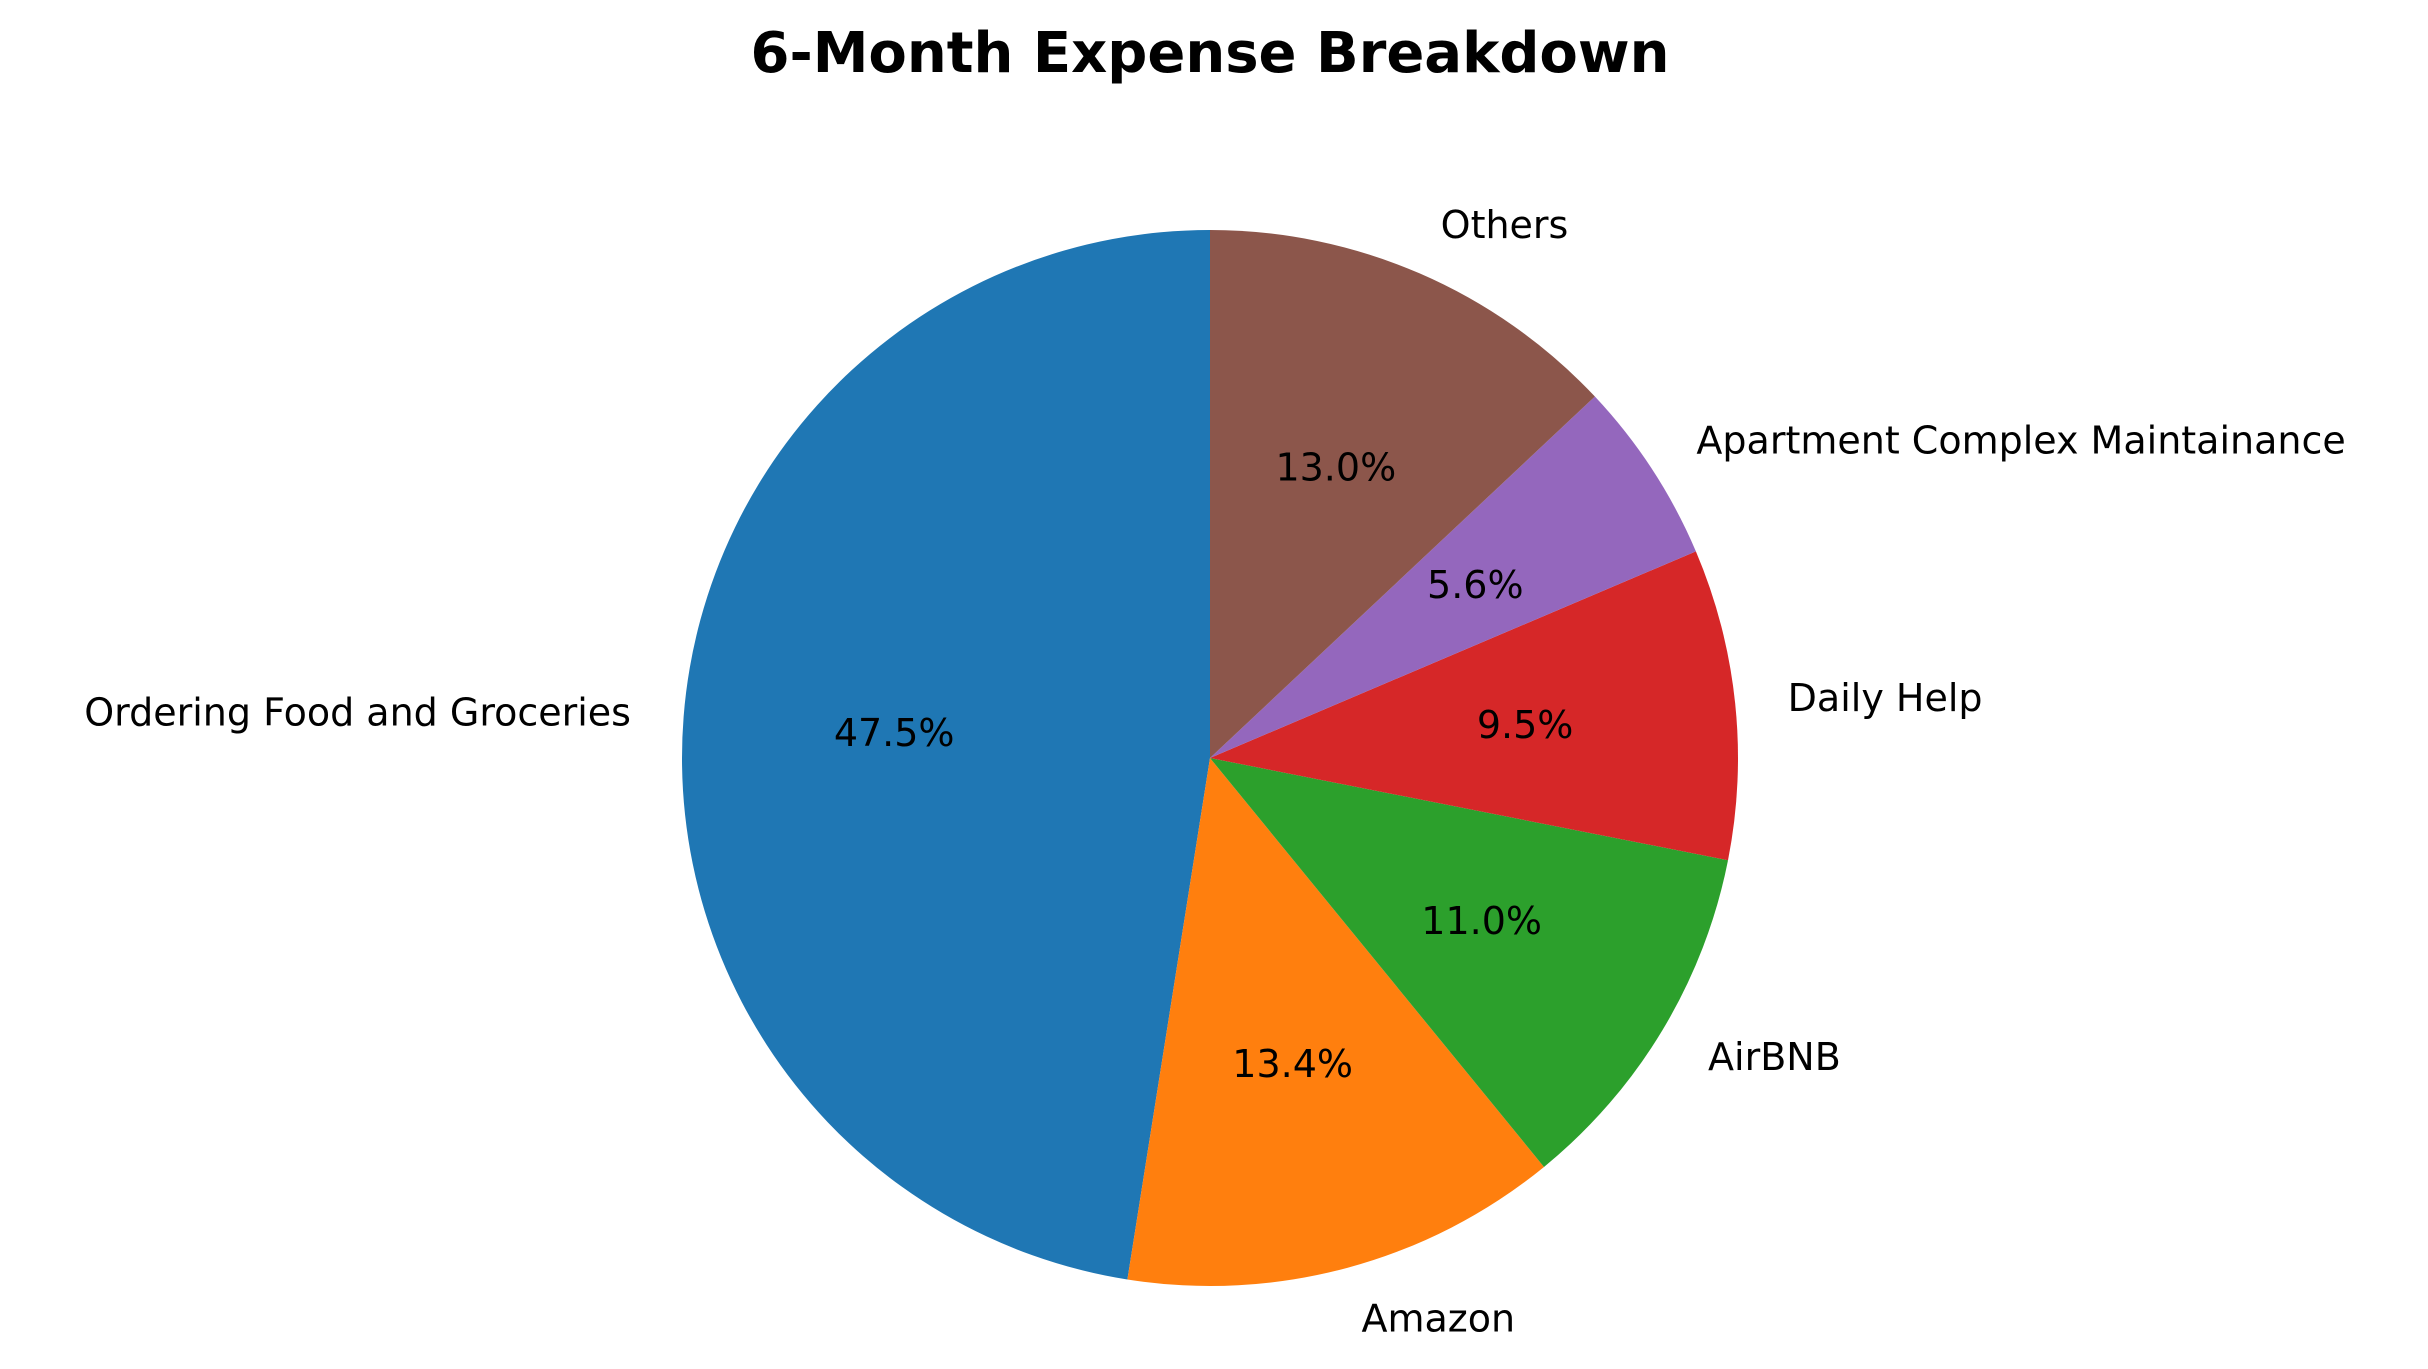 The image size is (2428, 1369). I want to click on pie-slice-others, so click(1402, 494).